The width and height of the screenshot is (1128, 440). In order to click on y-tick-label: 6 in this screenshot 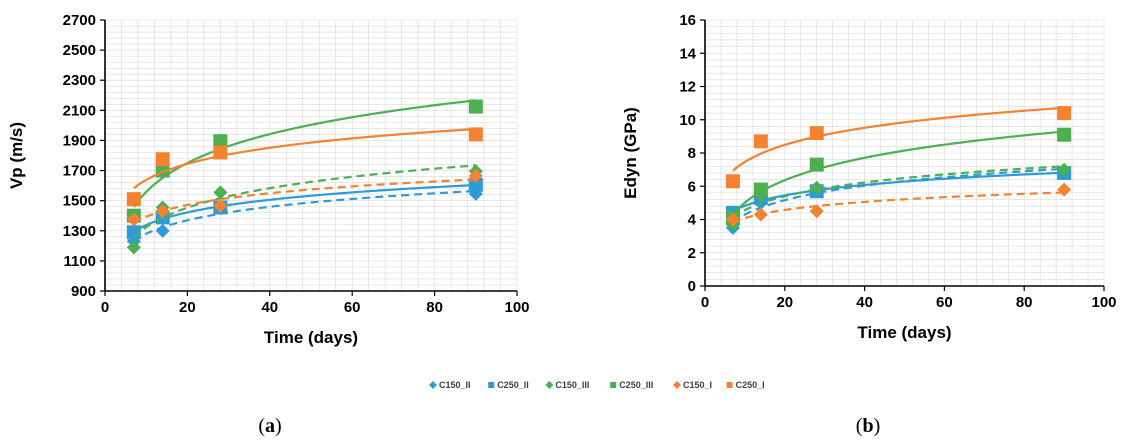, I will do `click(692, 186)`.